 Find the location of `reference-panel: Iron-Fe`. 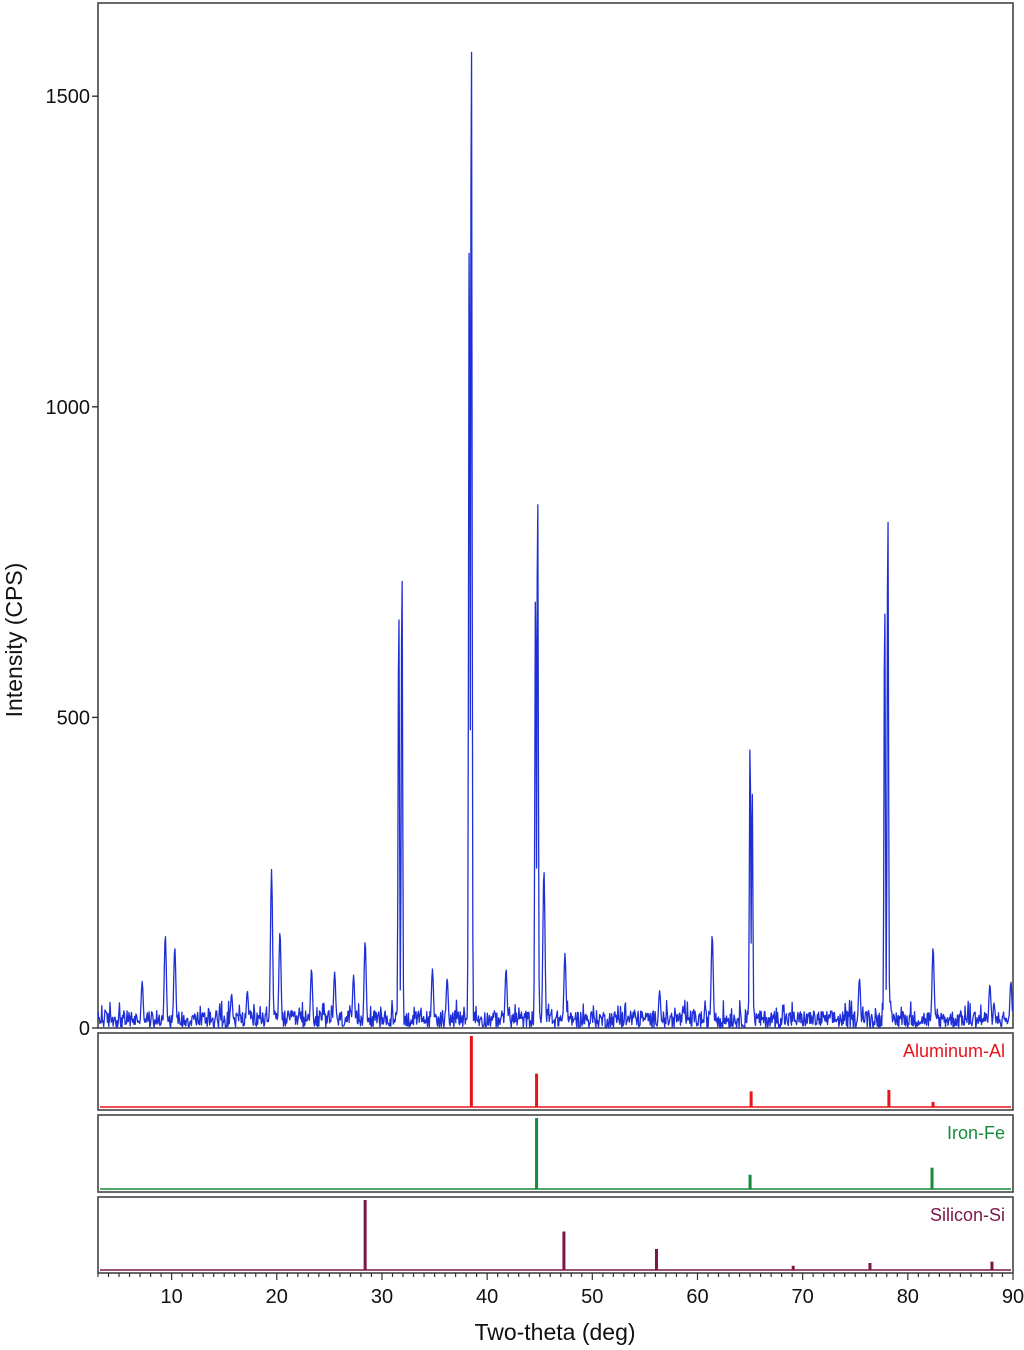

reference-panel: Iron-Fe is located at coordinates (555, 1153).